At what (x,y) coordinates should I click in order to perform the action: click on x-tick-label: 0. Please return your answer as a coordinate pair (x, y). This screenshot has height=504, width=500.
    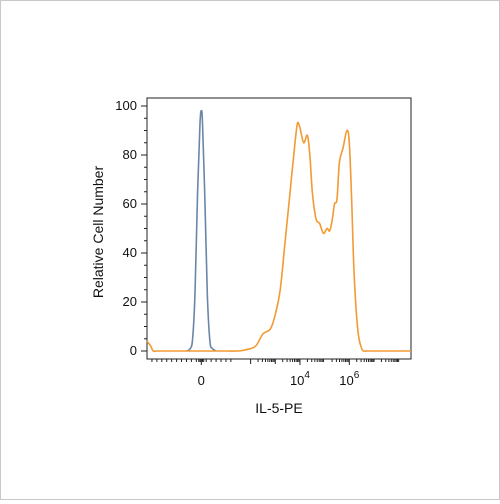
    Looking at the image, I should click on (201, 380).